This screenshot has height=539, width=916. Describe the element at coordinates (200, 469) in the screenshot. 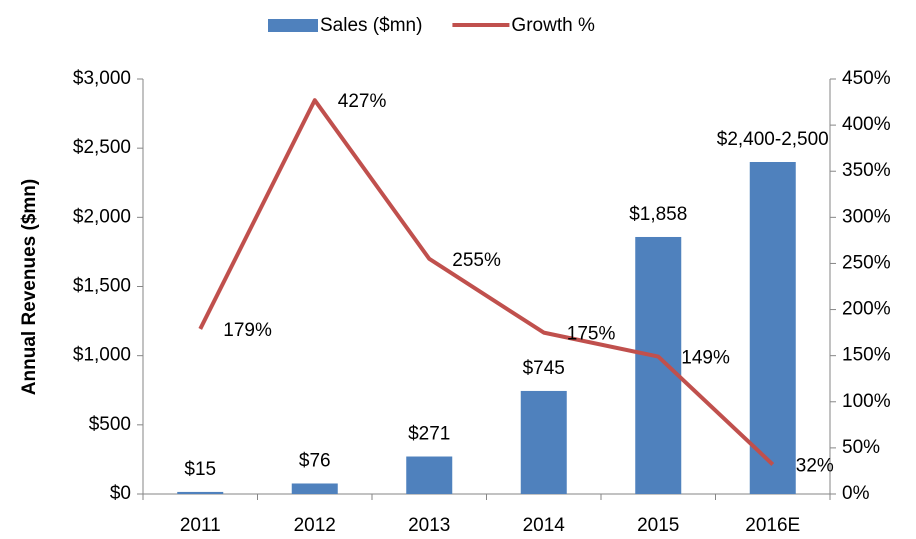

I see `bar-value-label: $15` at that location.